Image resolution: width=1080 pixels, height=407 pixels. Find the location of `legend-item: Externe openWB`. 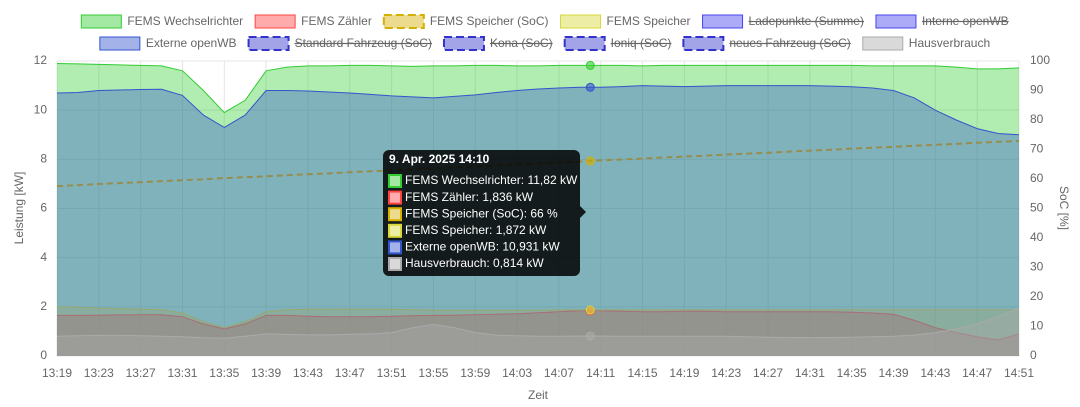

legend-item: Externe openWB is located at coordinates (168, 43).